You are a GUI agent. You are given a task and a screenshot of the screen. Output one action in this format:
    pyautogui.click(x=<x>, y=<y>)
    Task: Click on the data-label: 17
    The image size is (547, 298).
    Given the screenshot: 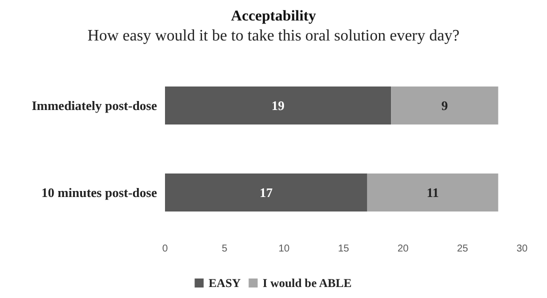 What is the action you would take?
    pyautogui.click(x=267, y=192)
    